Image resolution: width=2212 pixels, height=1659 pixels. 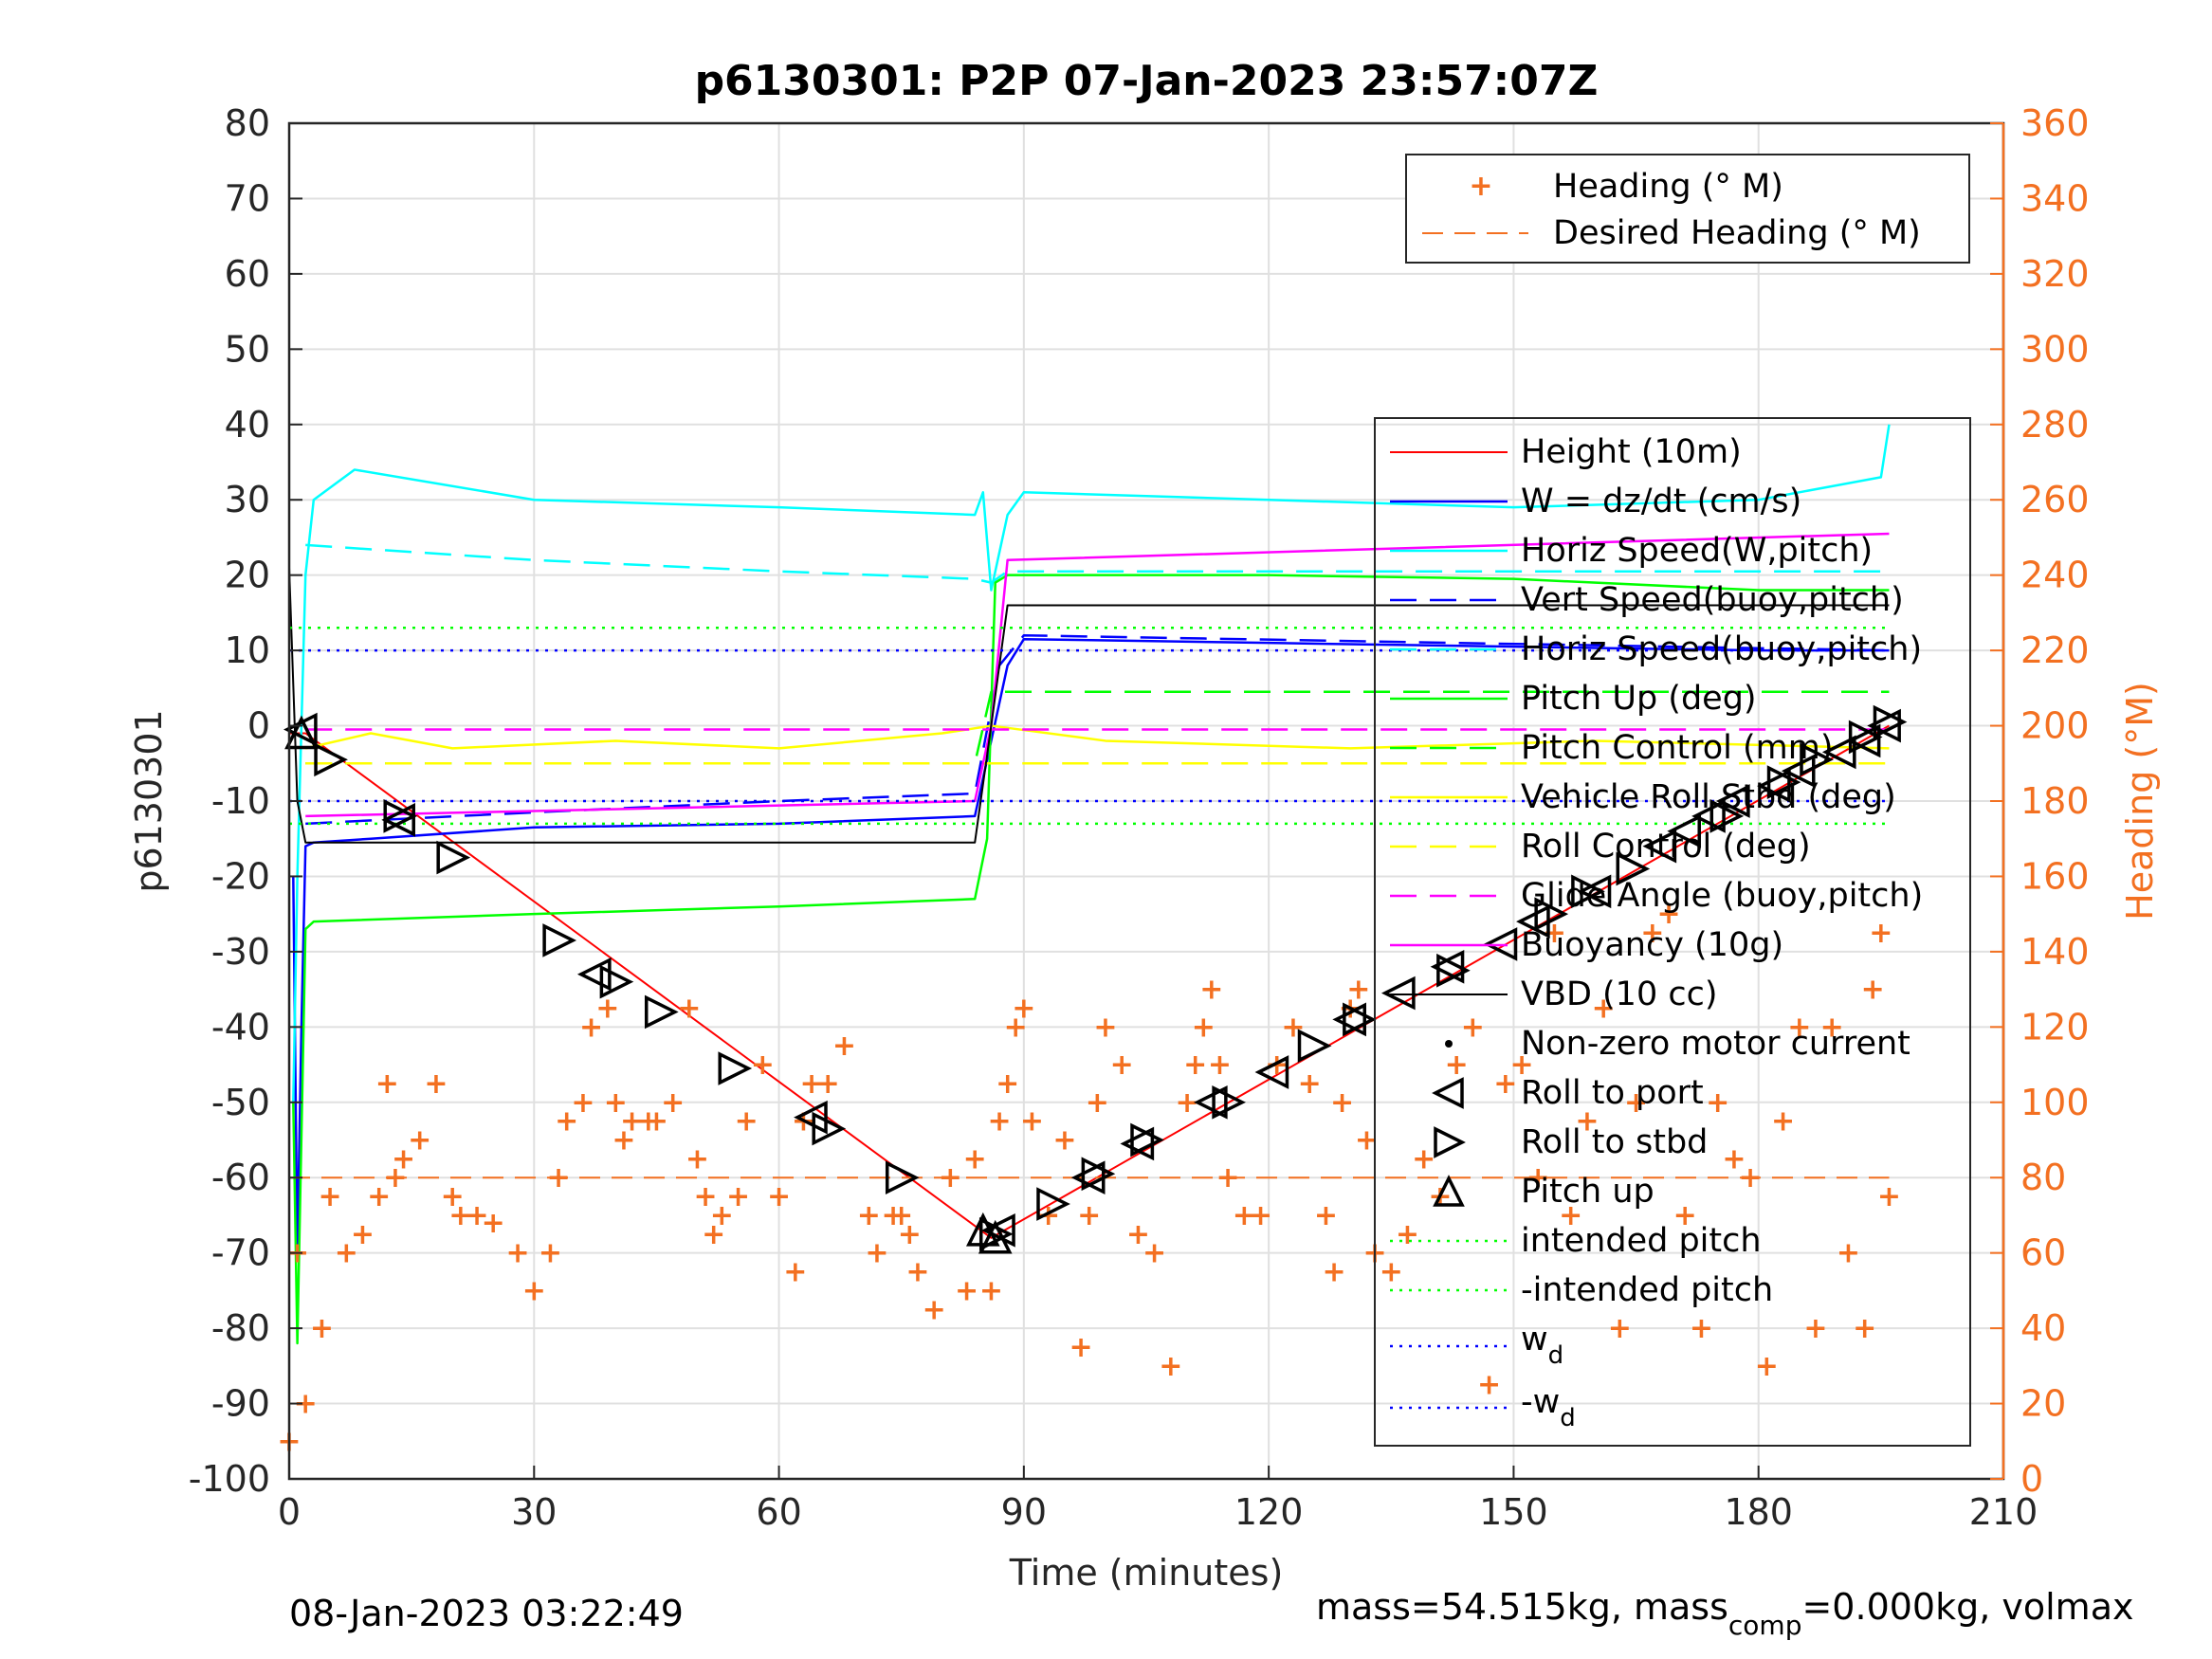 I want to click on main-legend-label-0: Height (10m), so click(x=1631, y=452).